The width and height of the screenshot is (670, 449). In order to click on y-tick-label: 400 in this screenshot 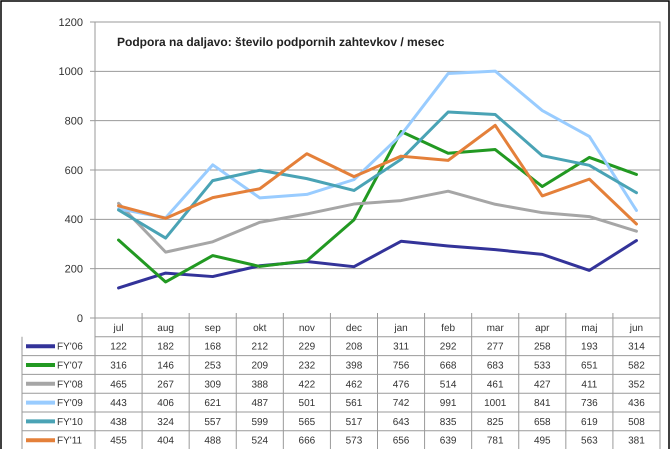, I will do `click(73, 220)`.